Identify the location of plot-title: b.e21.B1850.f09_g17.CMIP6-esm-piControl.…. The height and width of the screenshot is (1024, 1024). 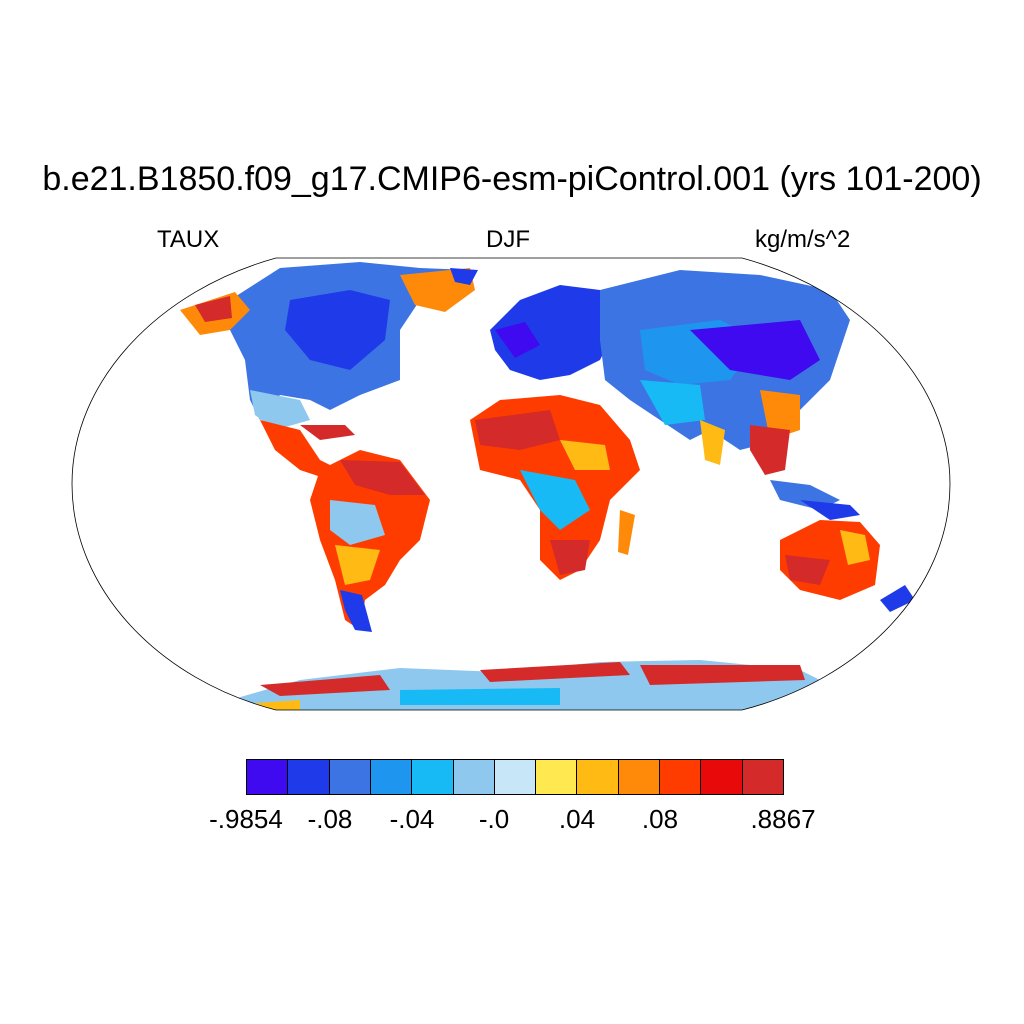
(512, 179).